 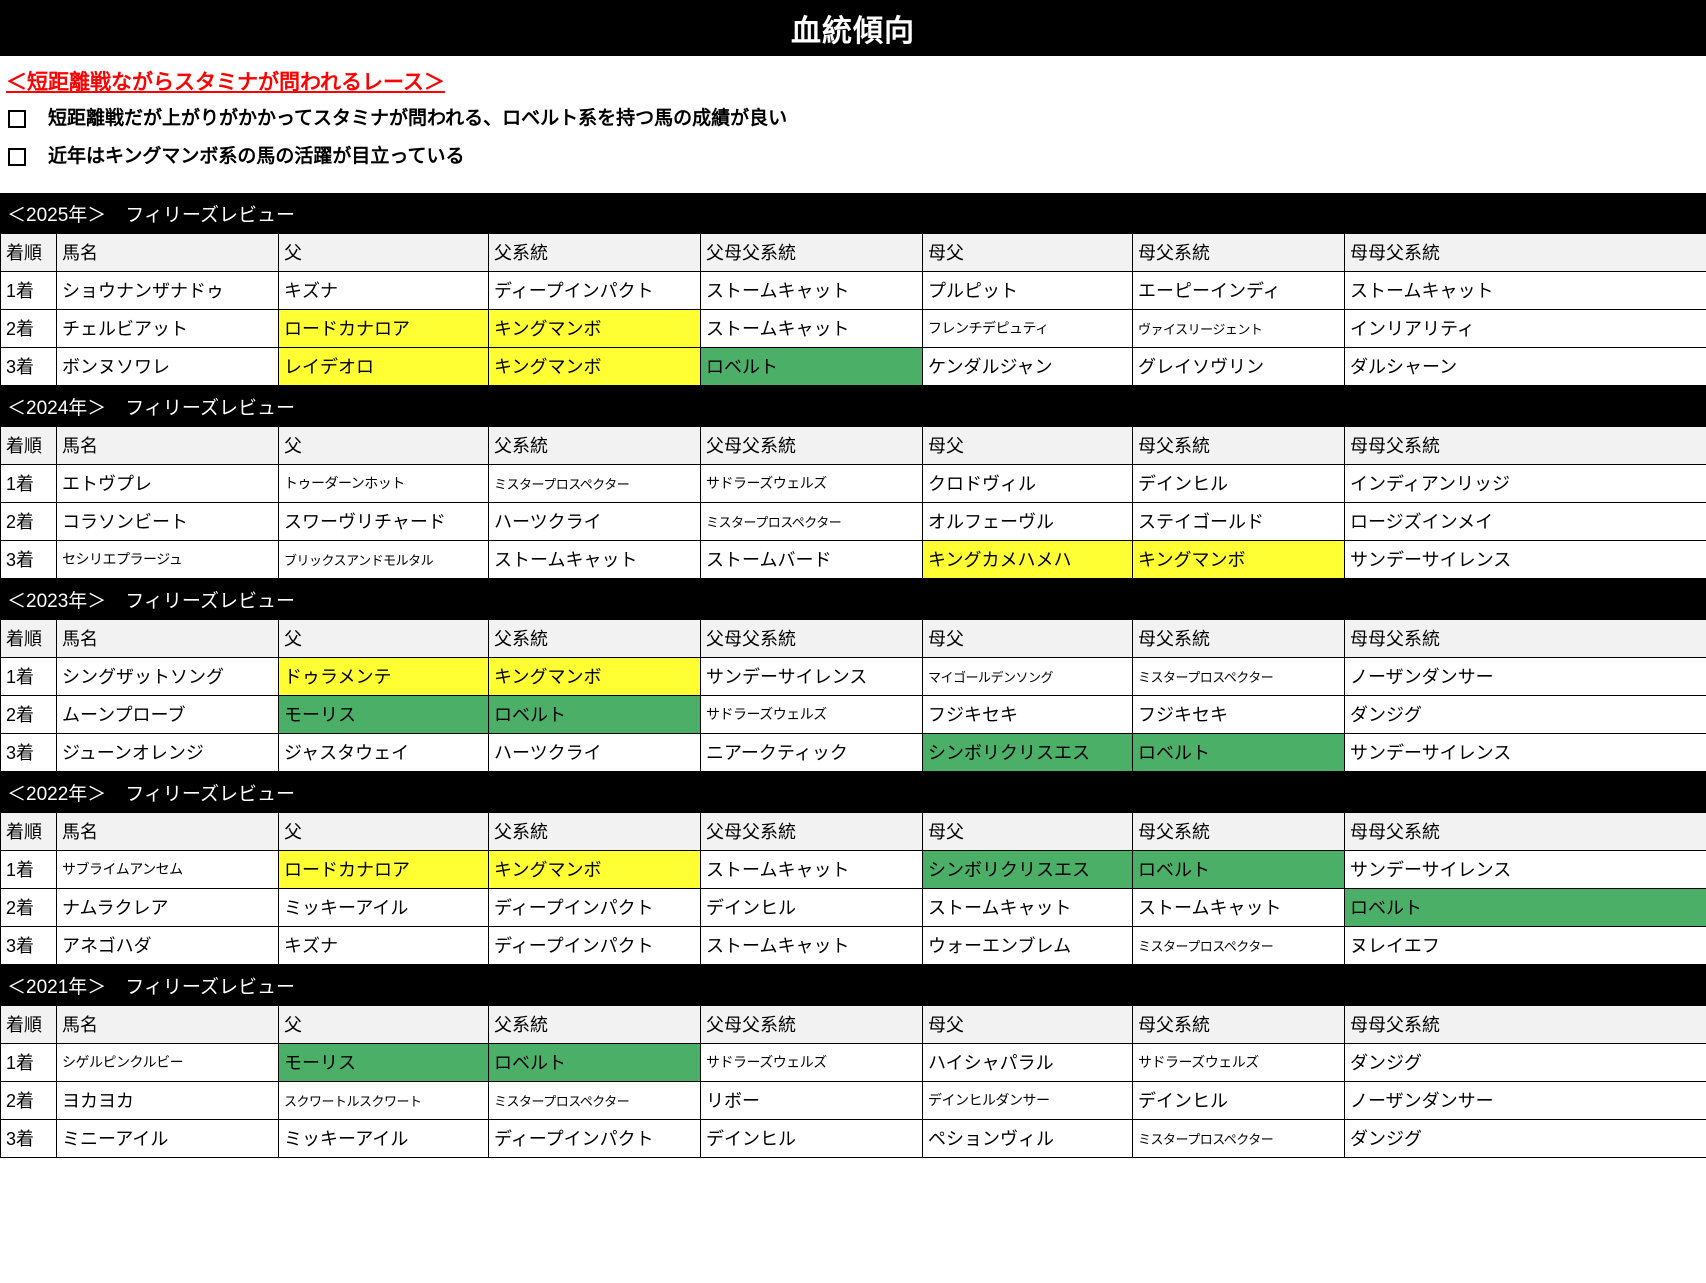 I want to click on intro-heading: ＜短距離戦ながらスタミナが問われるレース＞, so click(x=225, y=82).